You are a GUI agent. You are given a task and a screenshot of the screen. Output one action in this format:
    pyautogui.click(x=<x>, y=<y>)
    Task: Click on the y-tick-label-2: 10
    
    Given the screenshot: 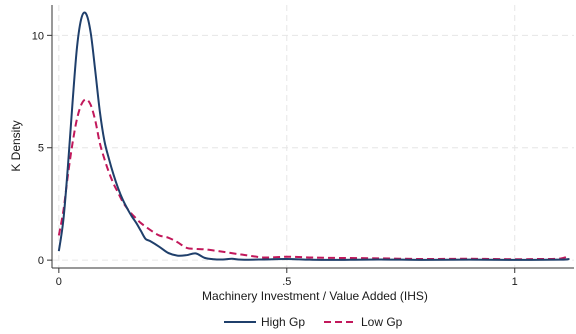 What is the action you would take?
    pyautogui.click(x=38, y=36)
    